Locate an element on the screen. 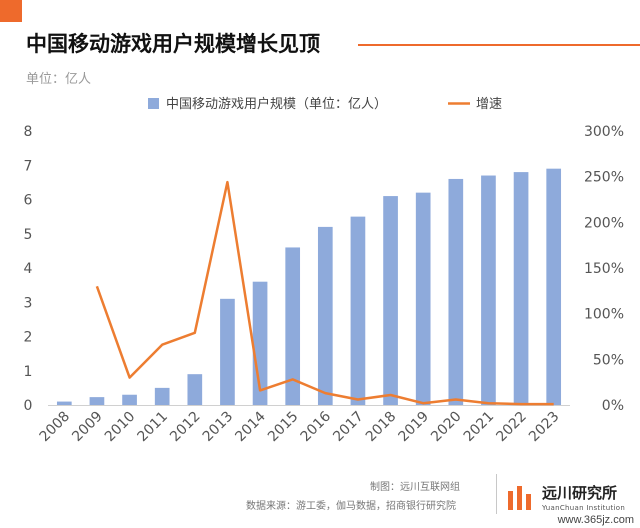 This screenshot has height=528, width=640. y-tick-label: 6 is located at coordinates (28, 201).